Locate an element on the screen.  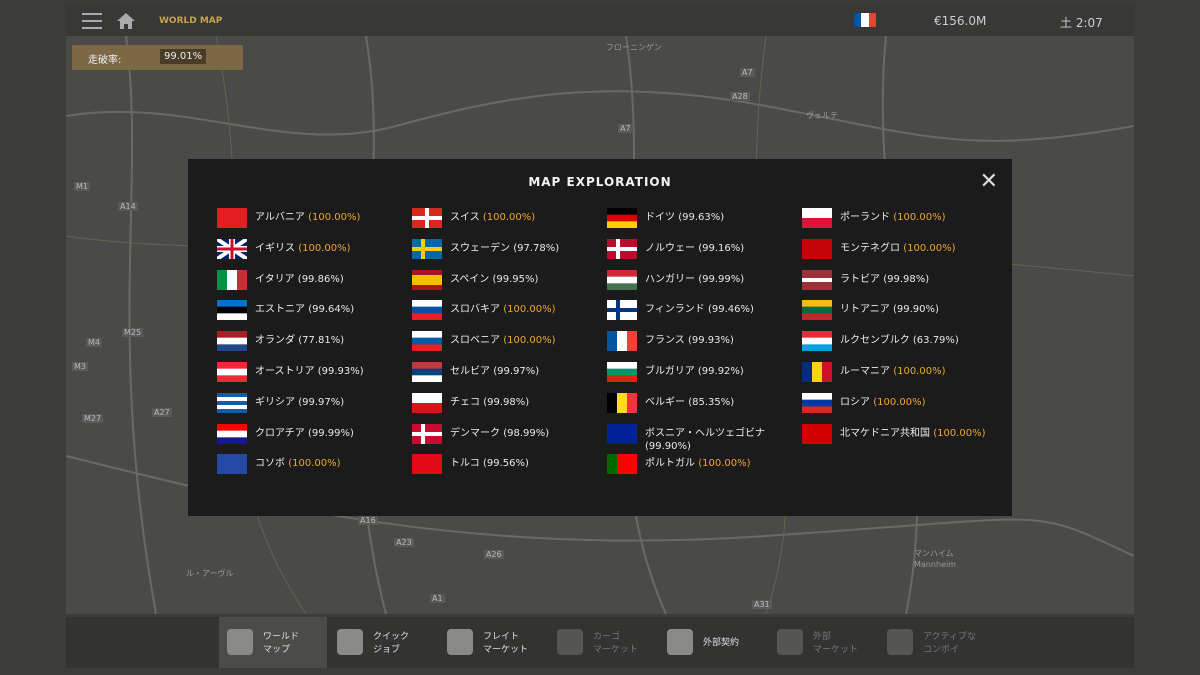
country-entry: デンマーク (98.99%) is located at coordinates (506, 433).